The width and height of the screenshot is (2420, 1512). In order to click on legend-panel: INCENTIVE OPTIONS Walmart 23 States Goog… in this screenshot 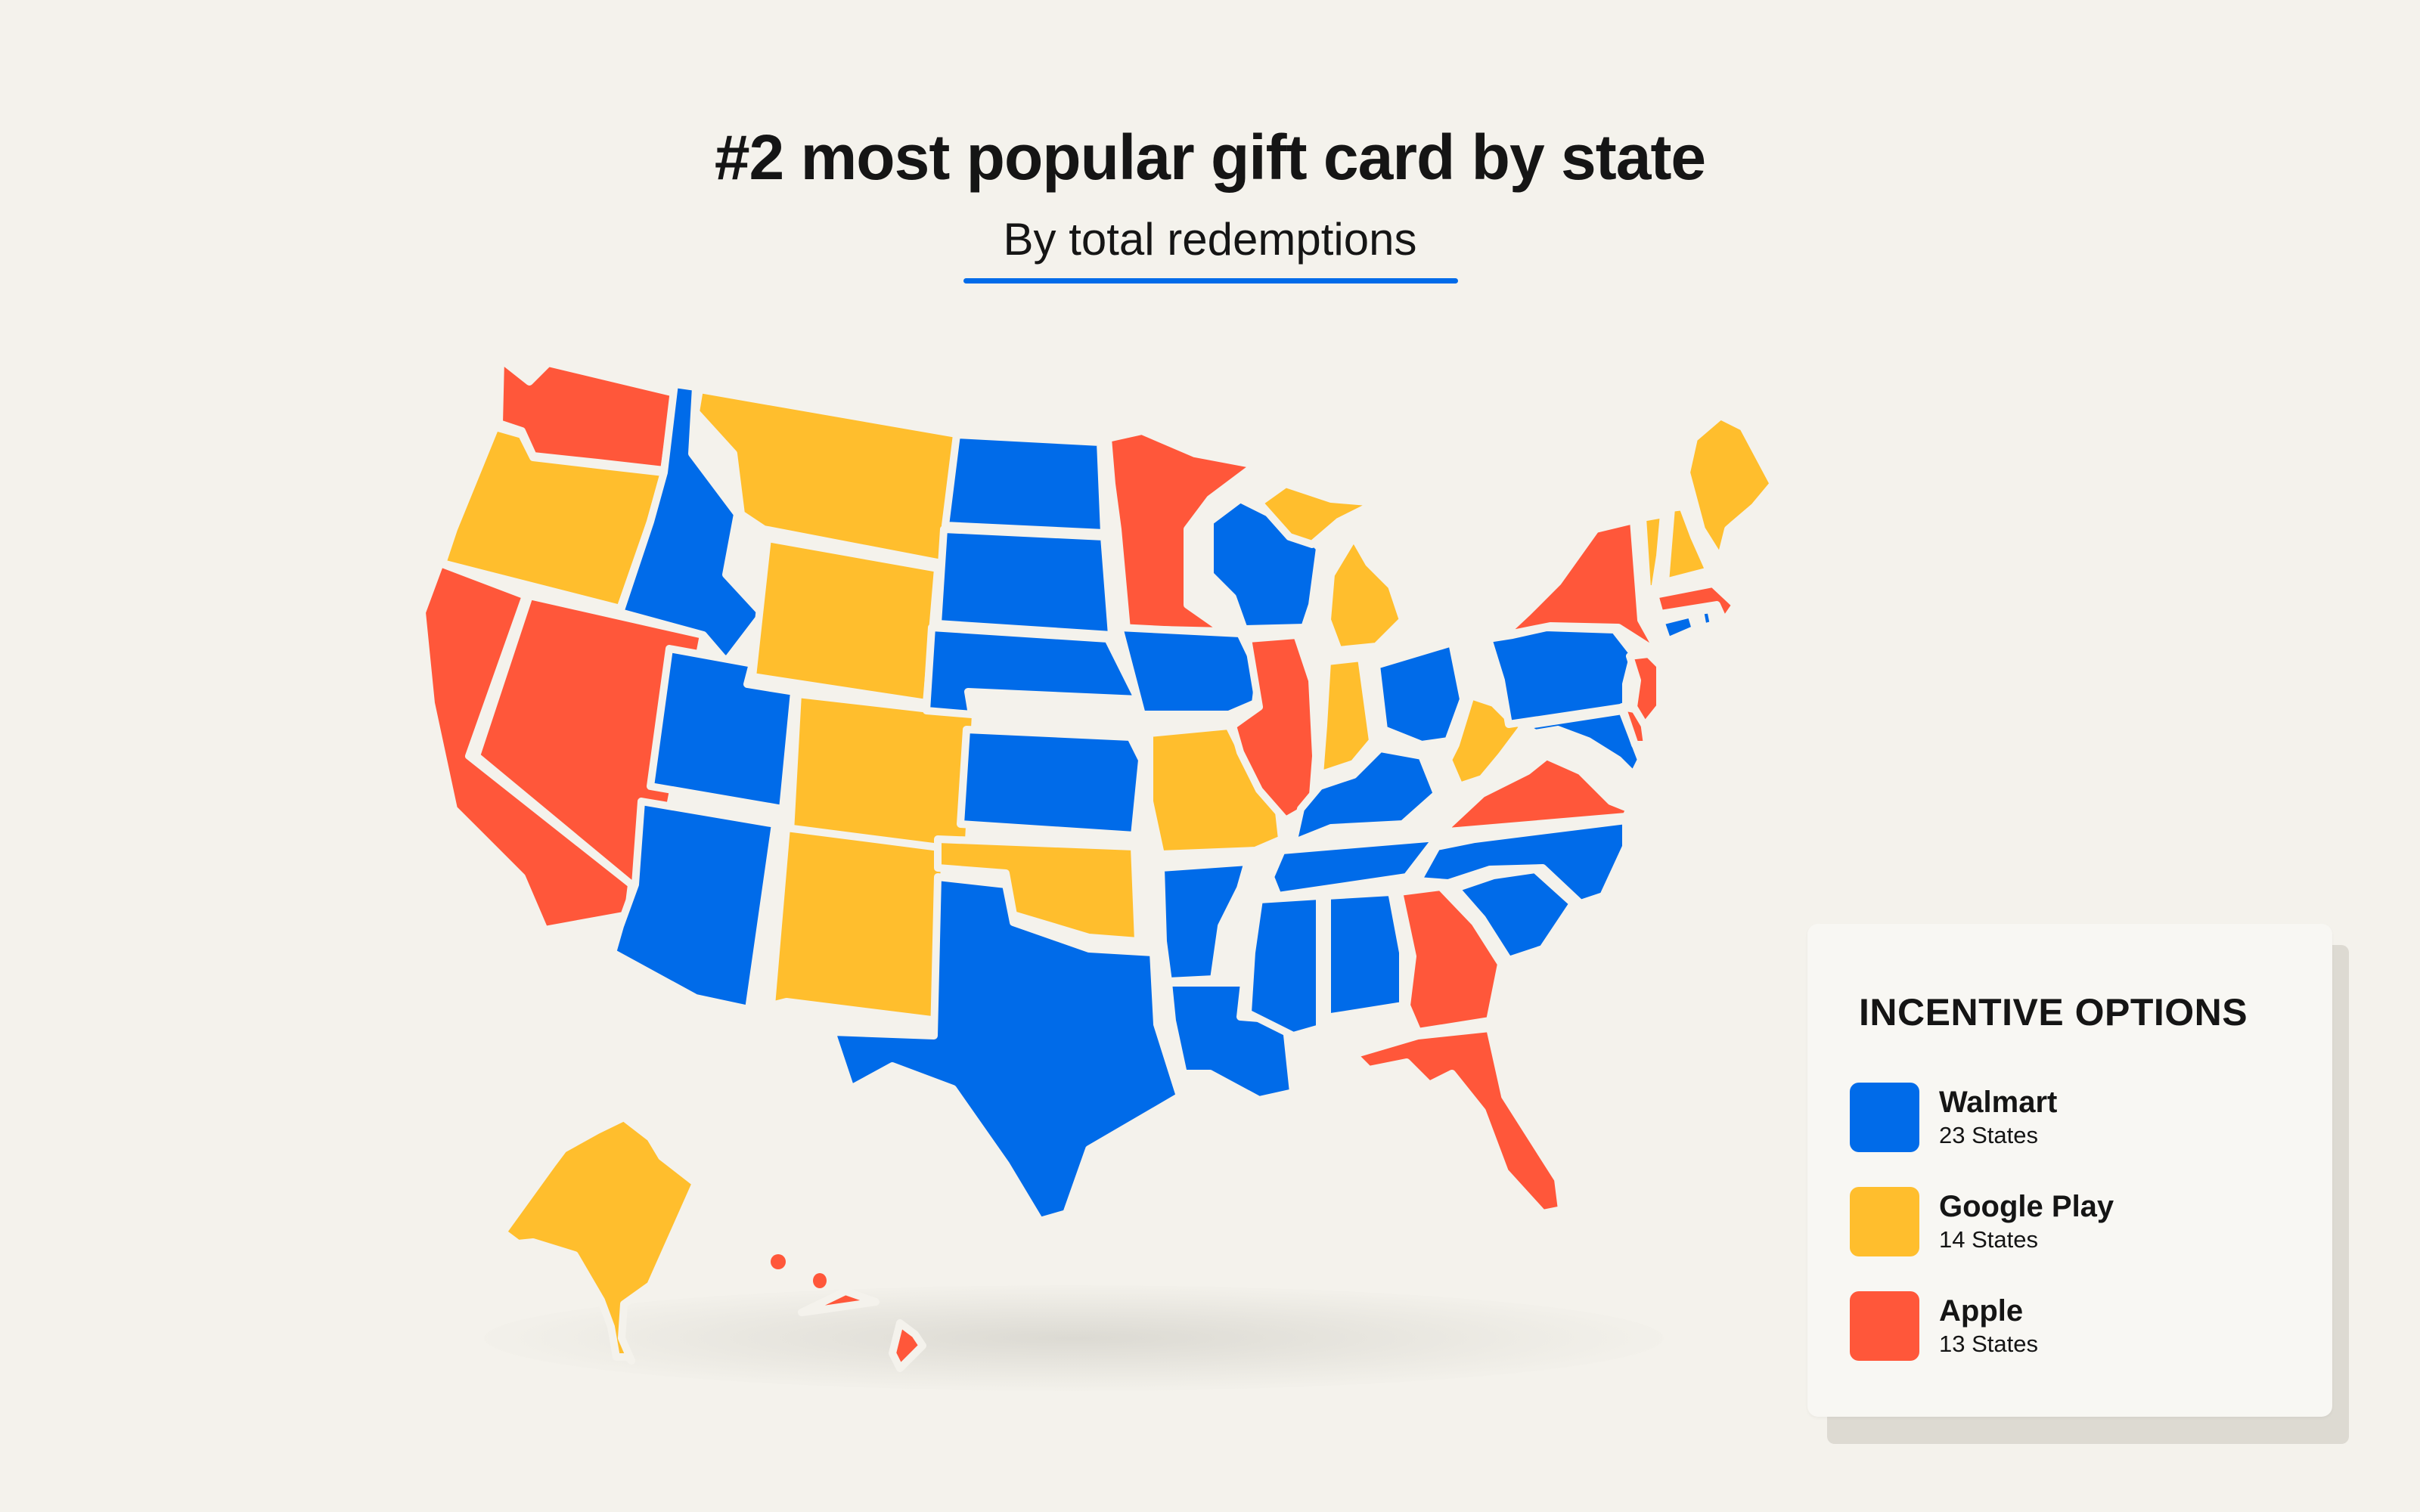, I will do `click(2069, 1170)`.